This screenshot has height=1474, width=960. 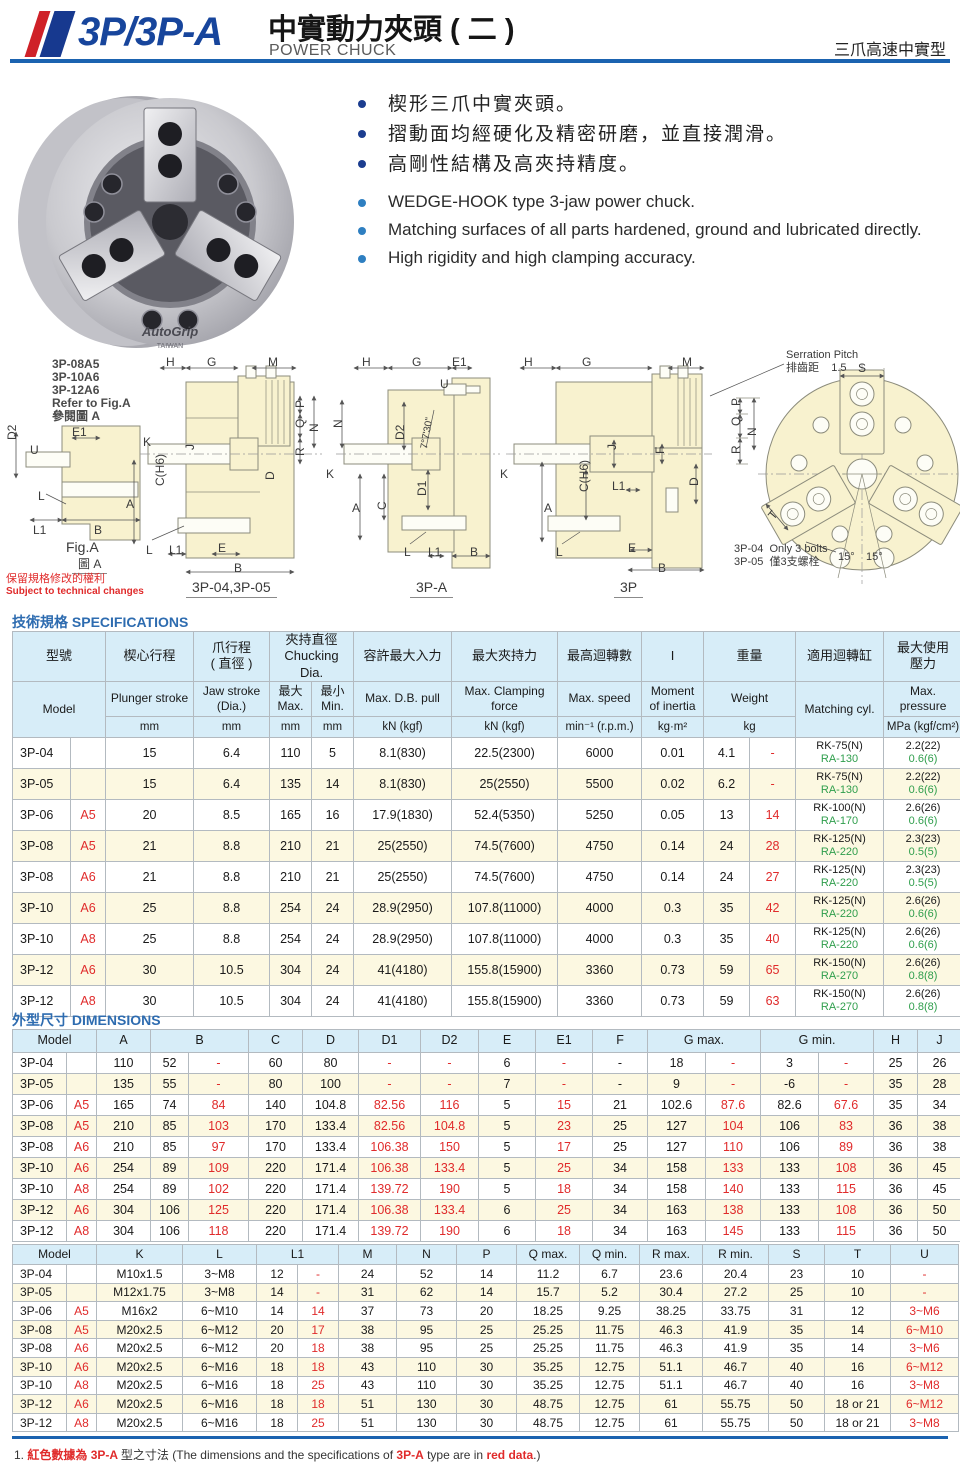 What do you see at coordinates (677, 1105) in the screenshot?
I see `table-cell: 102.6` at bounding box center [677, 1105].